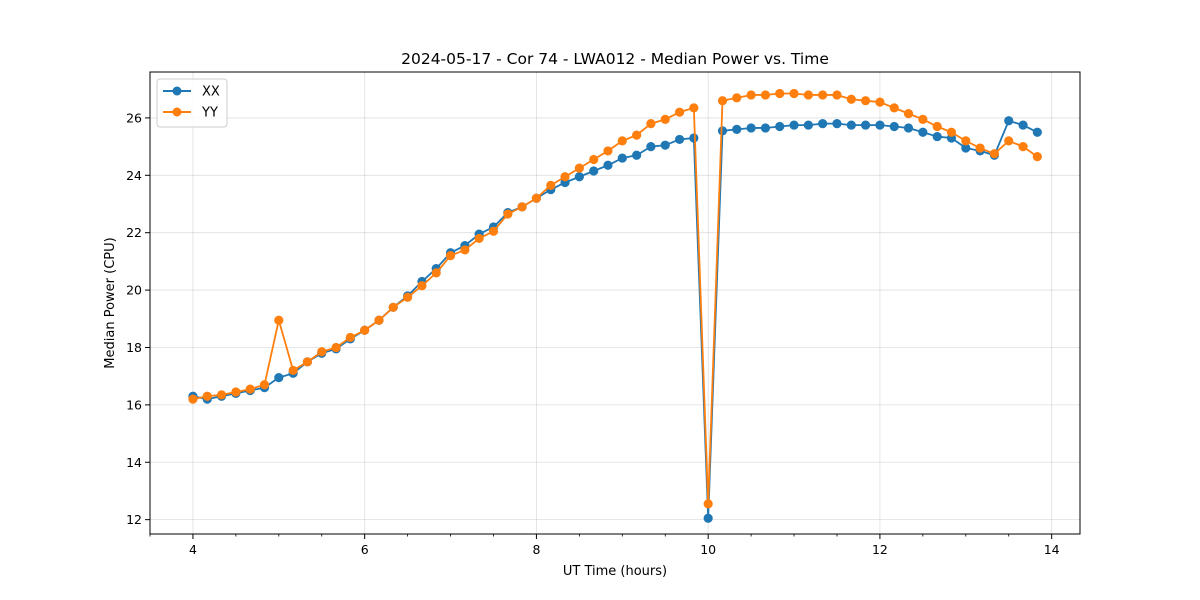  What do you see at coordinates (134, 519) in the screenshot?
I see `y-tick-label-12: 12` at bounding box center [134, 519].